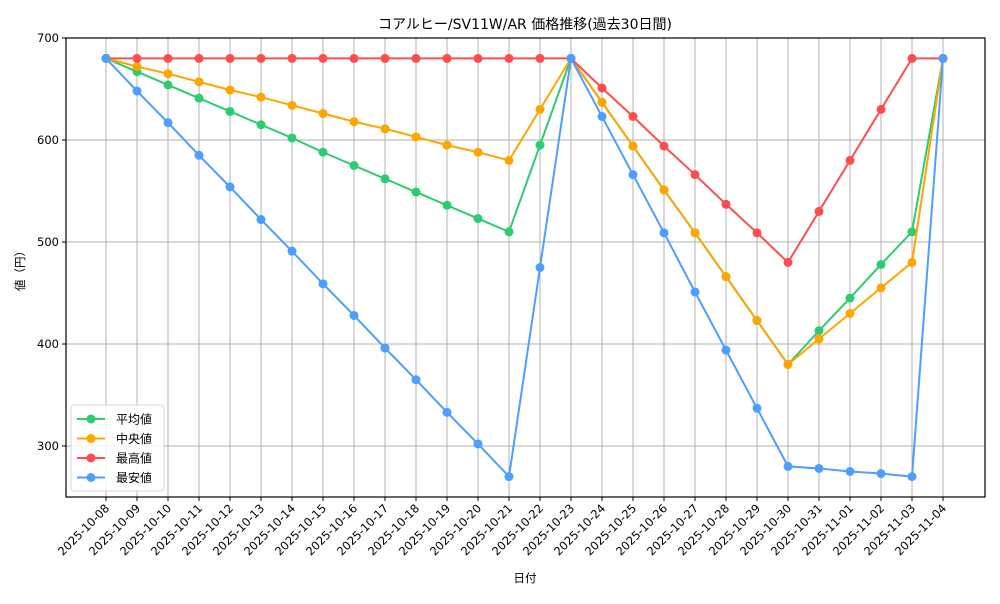  Describe the element at coordinates (117, 448) in the screenshot. I see `legend-box` at that location.